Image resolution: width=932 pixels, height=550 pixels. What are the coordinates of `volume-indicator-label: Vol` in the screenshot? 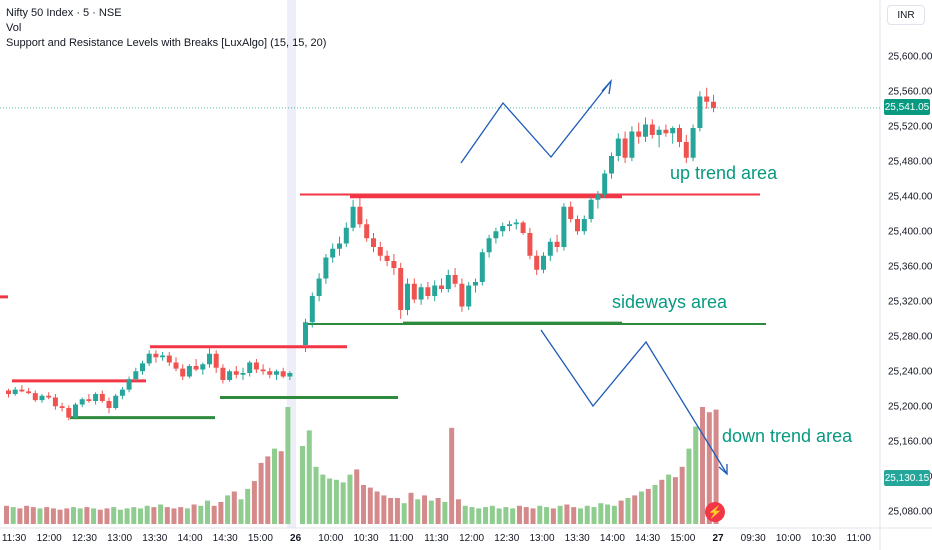 It's located at (14, 28).